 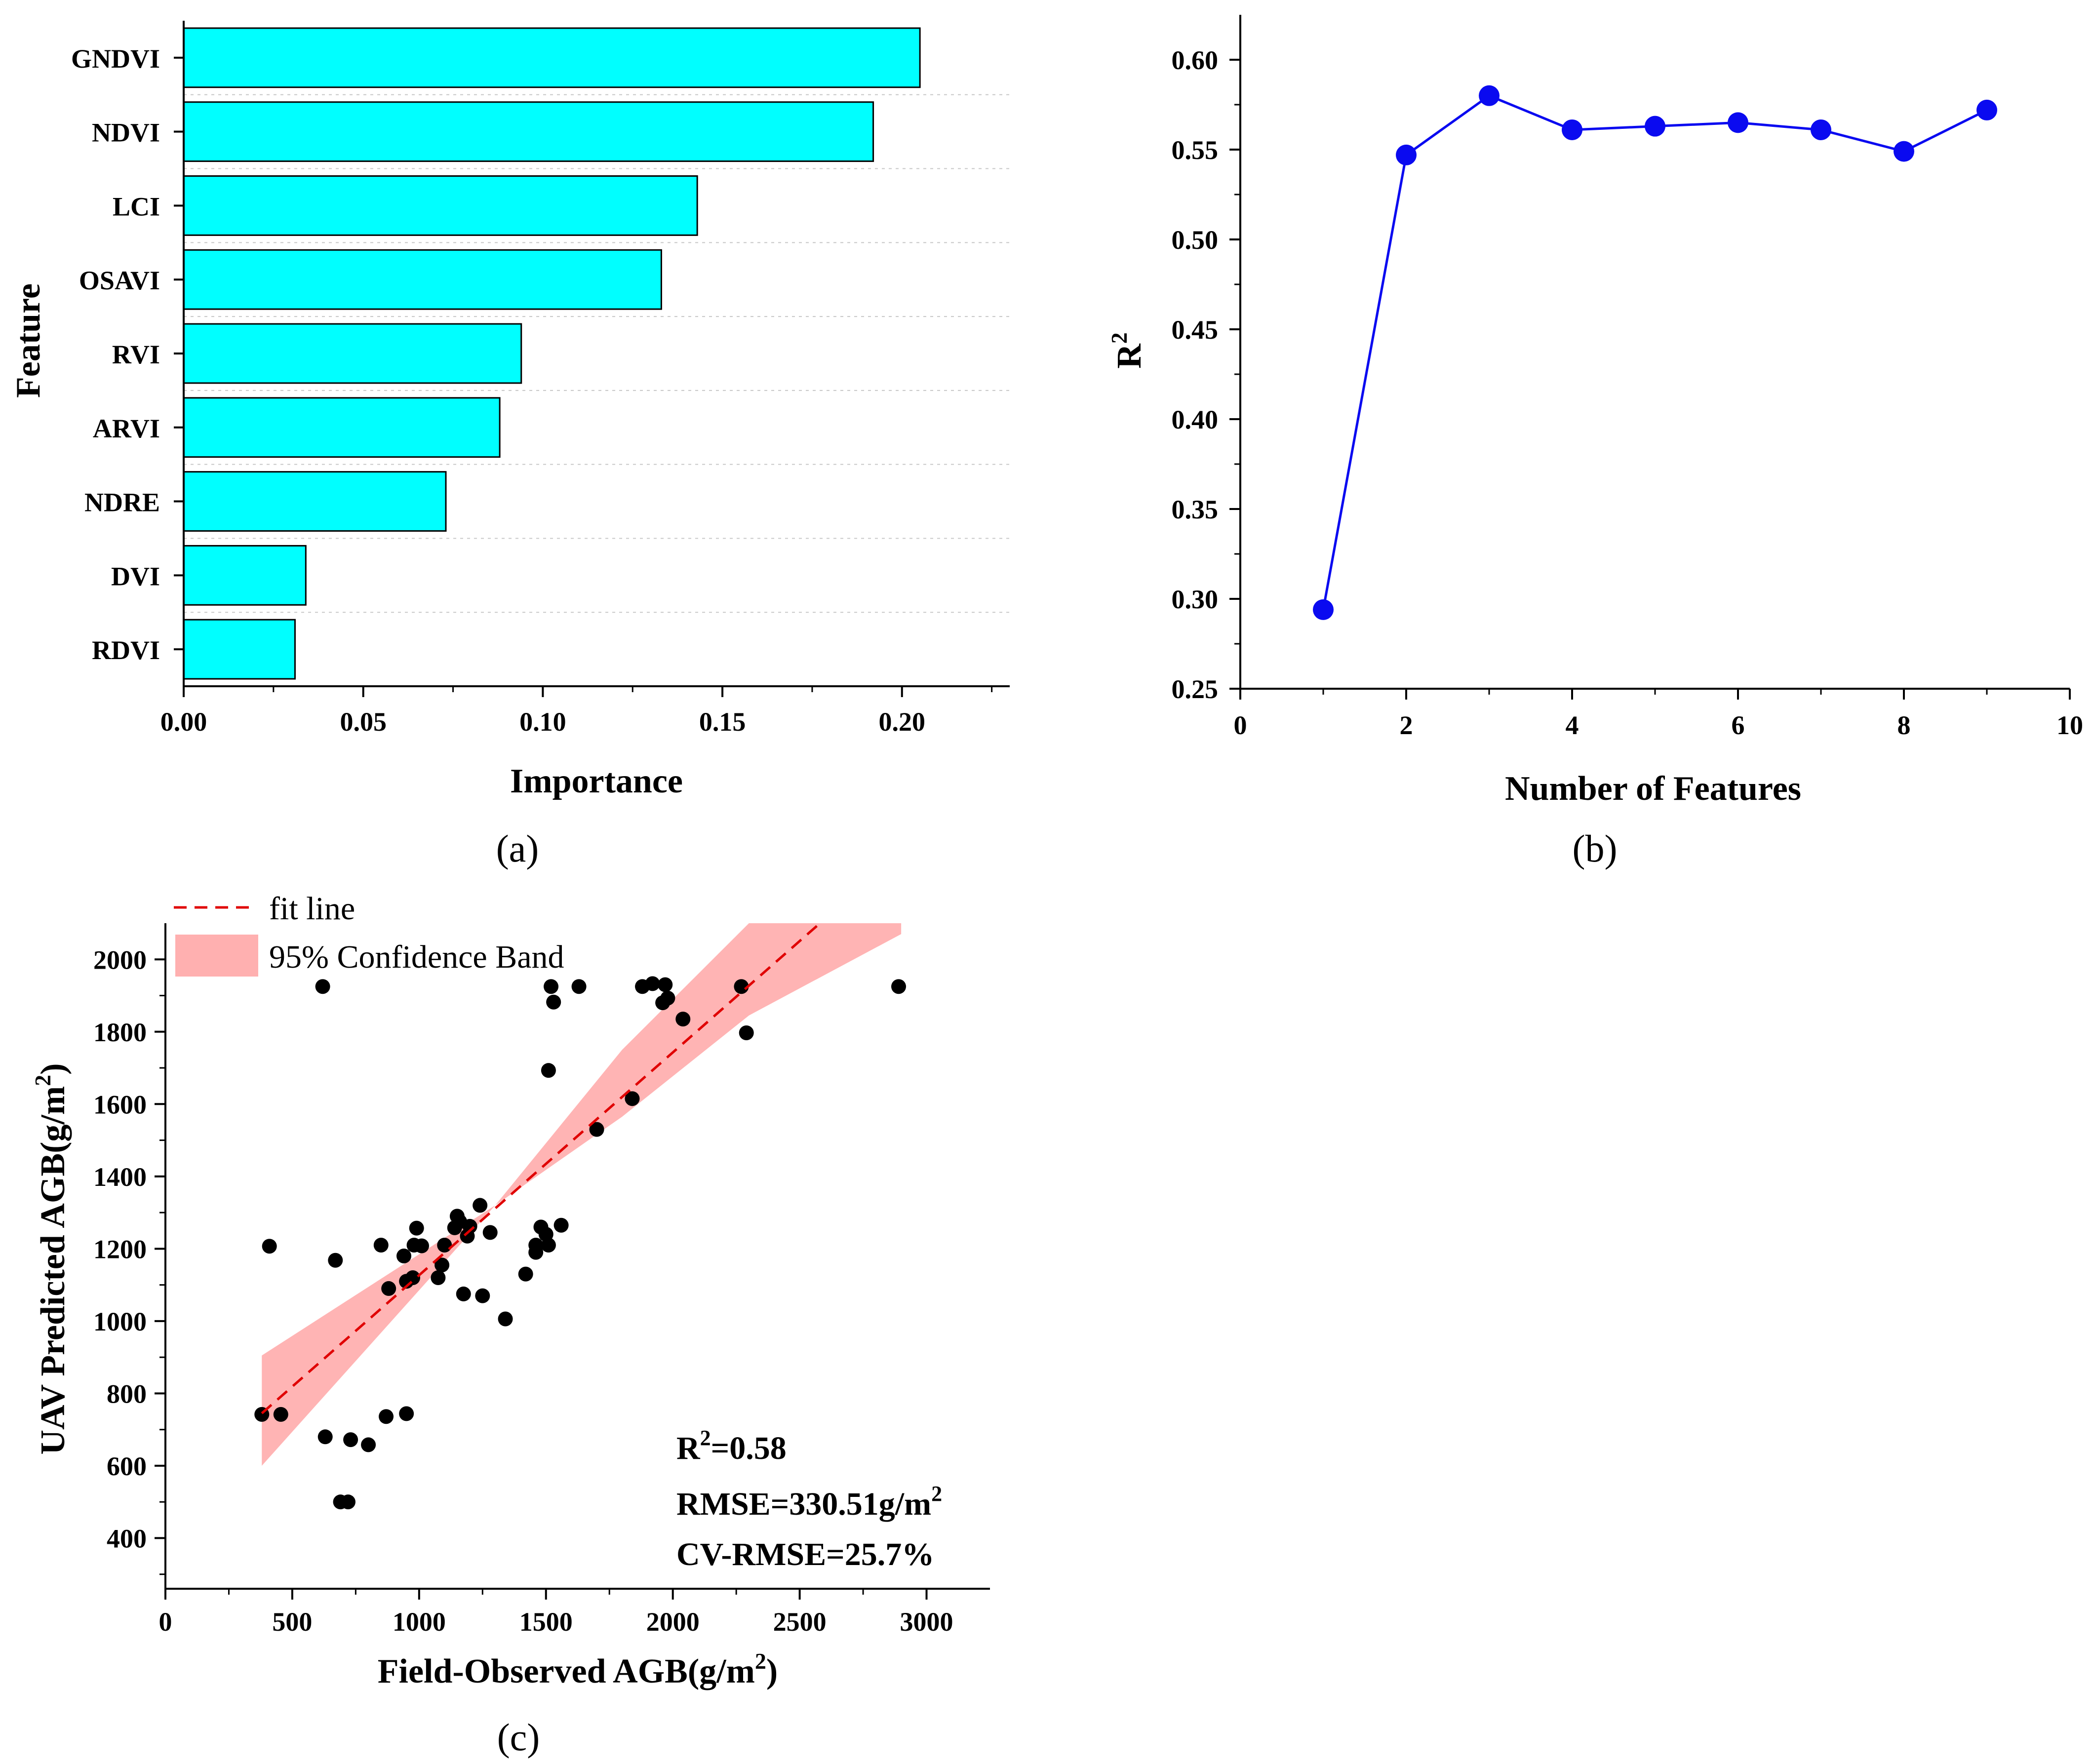 I want to click on chart-a-category-label: NDRE, so click(x=122, y=502).